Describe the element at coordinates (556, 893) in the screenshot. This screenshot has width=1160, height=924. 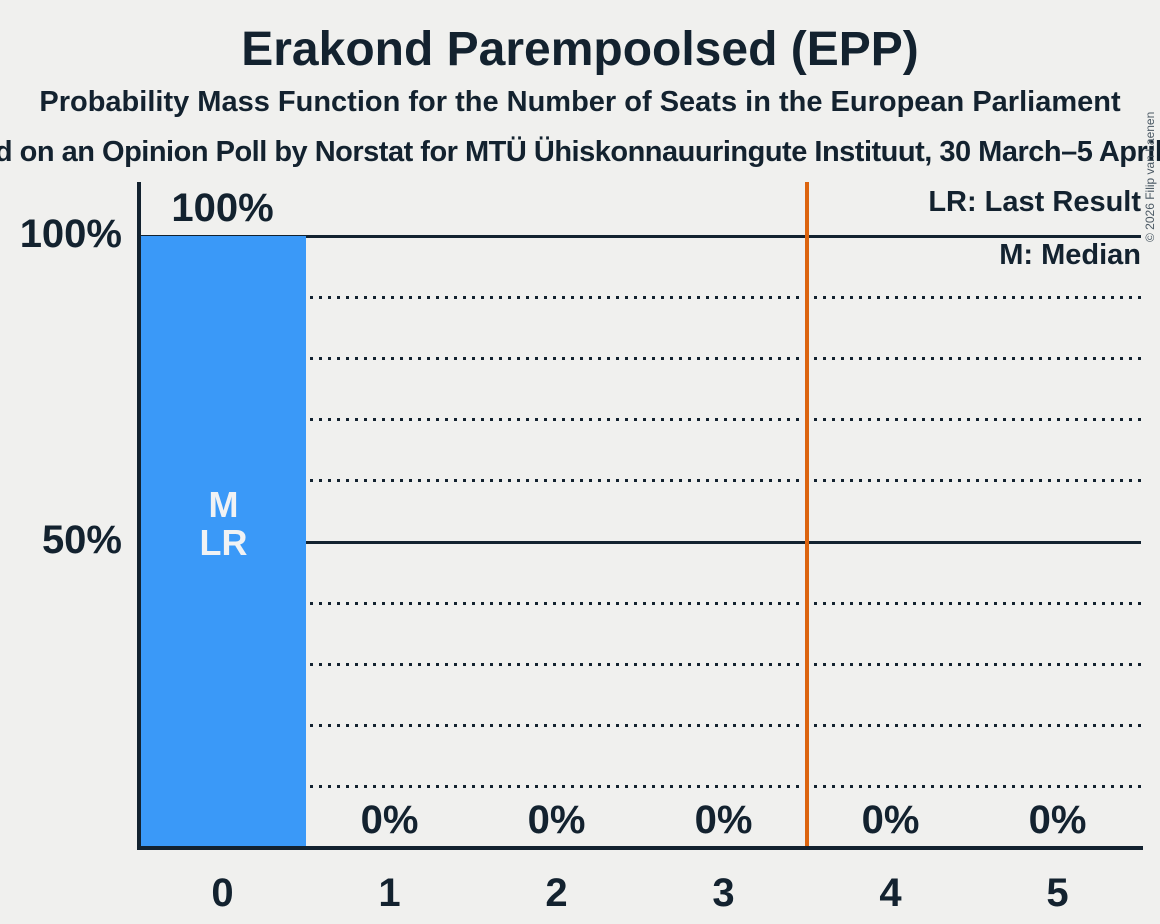
I see `x-tick-label-2: 2` at that location.